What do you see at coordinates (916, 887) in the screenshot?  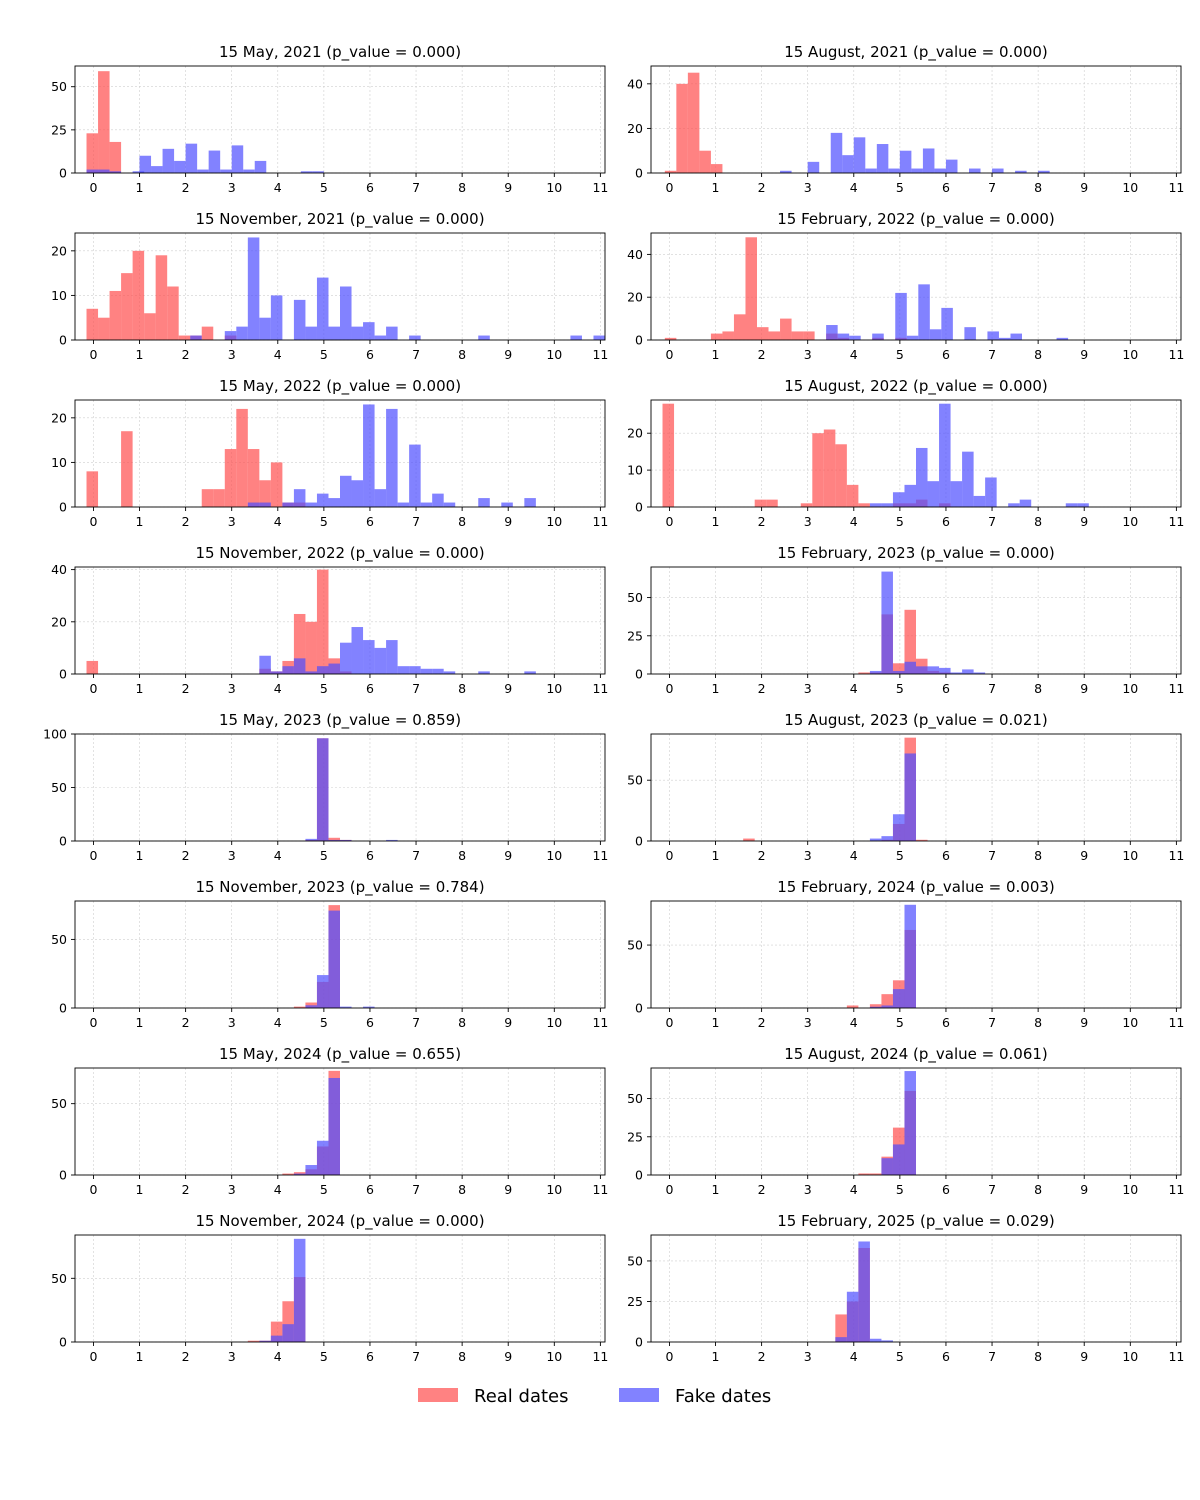 I see `panel-title: 15 February, 2024 (p_value = 0.003)` at bounding box center [916, 887].